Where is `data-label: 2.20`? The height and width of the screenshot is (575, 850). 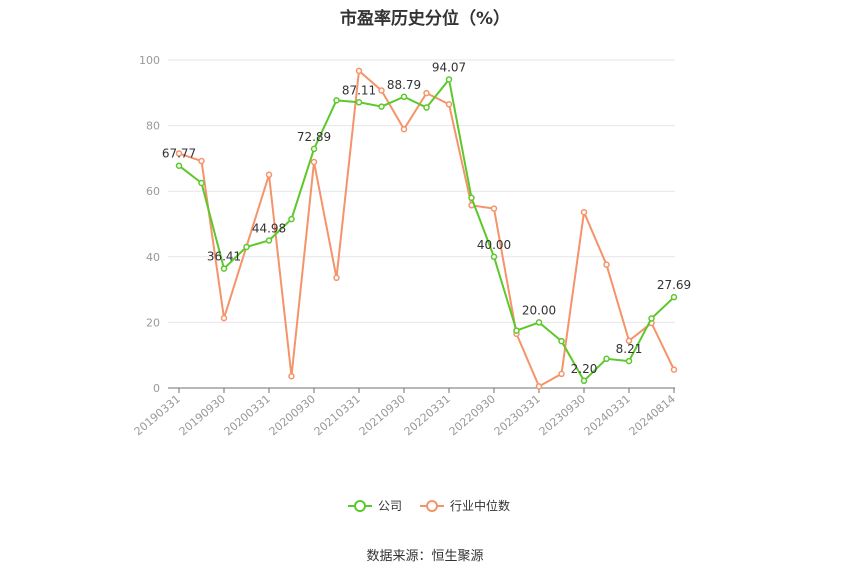
data-label: 2.20 is located at coordinates (584, 369).